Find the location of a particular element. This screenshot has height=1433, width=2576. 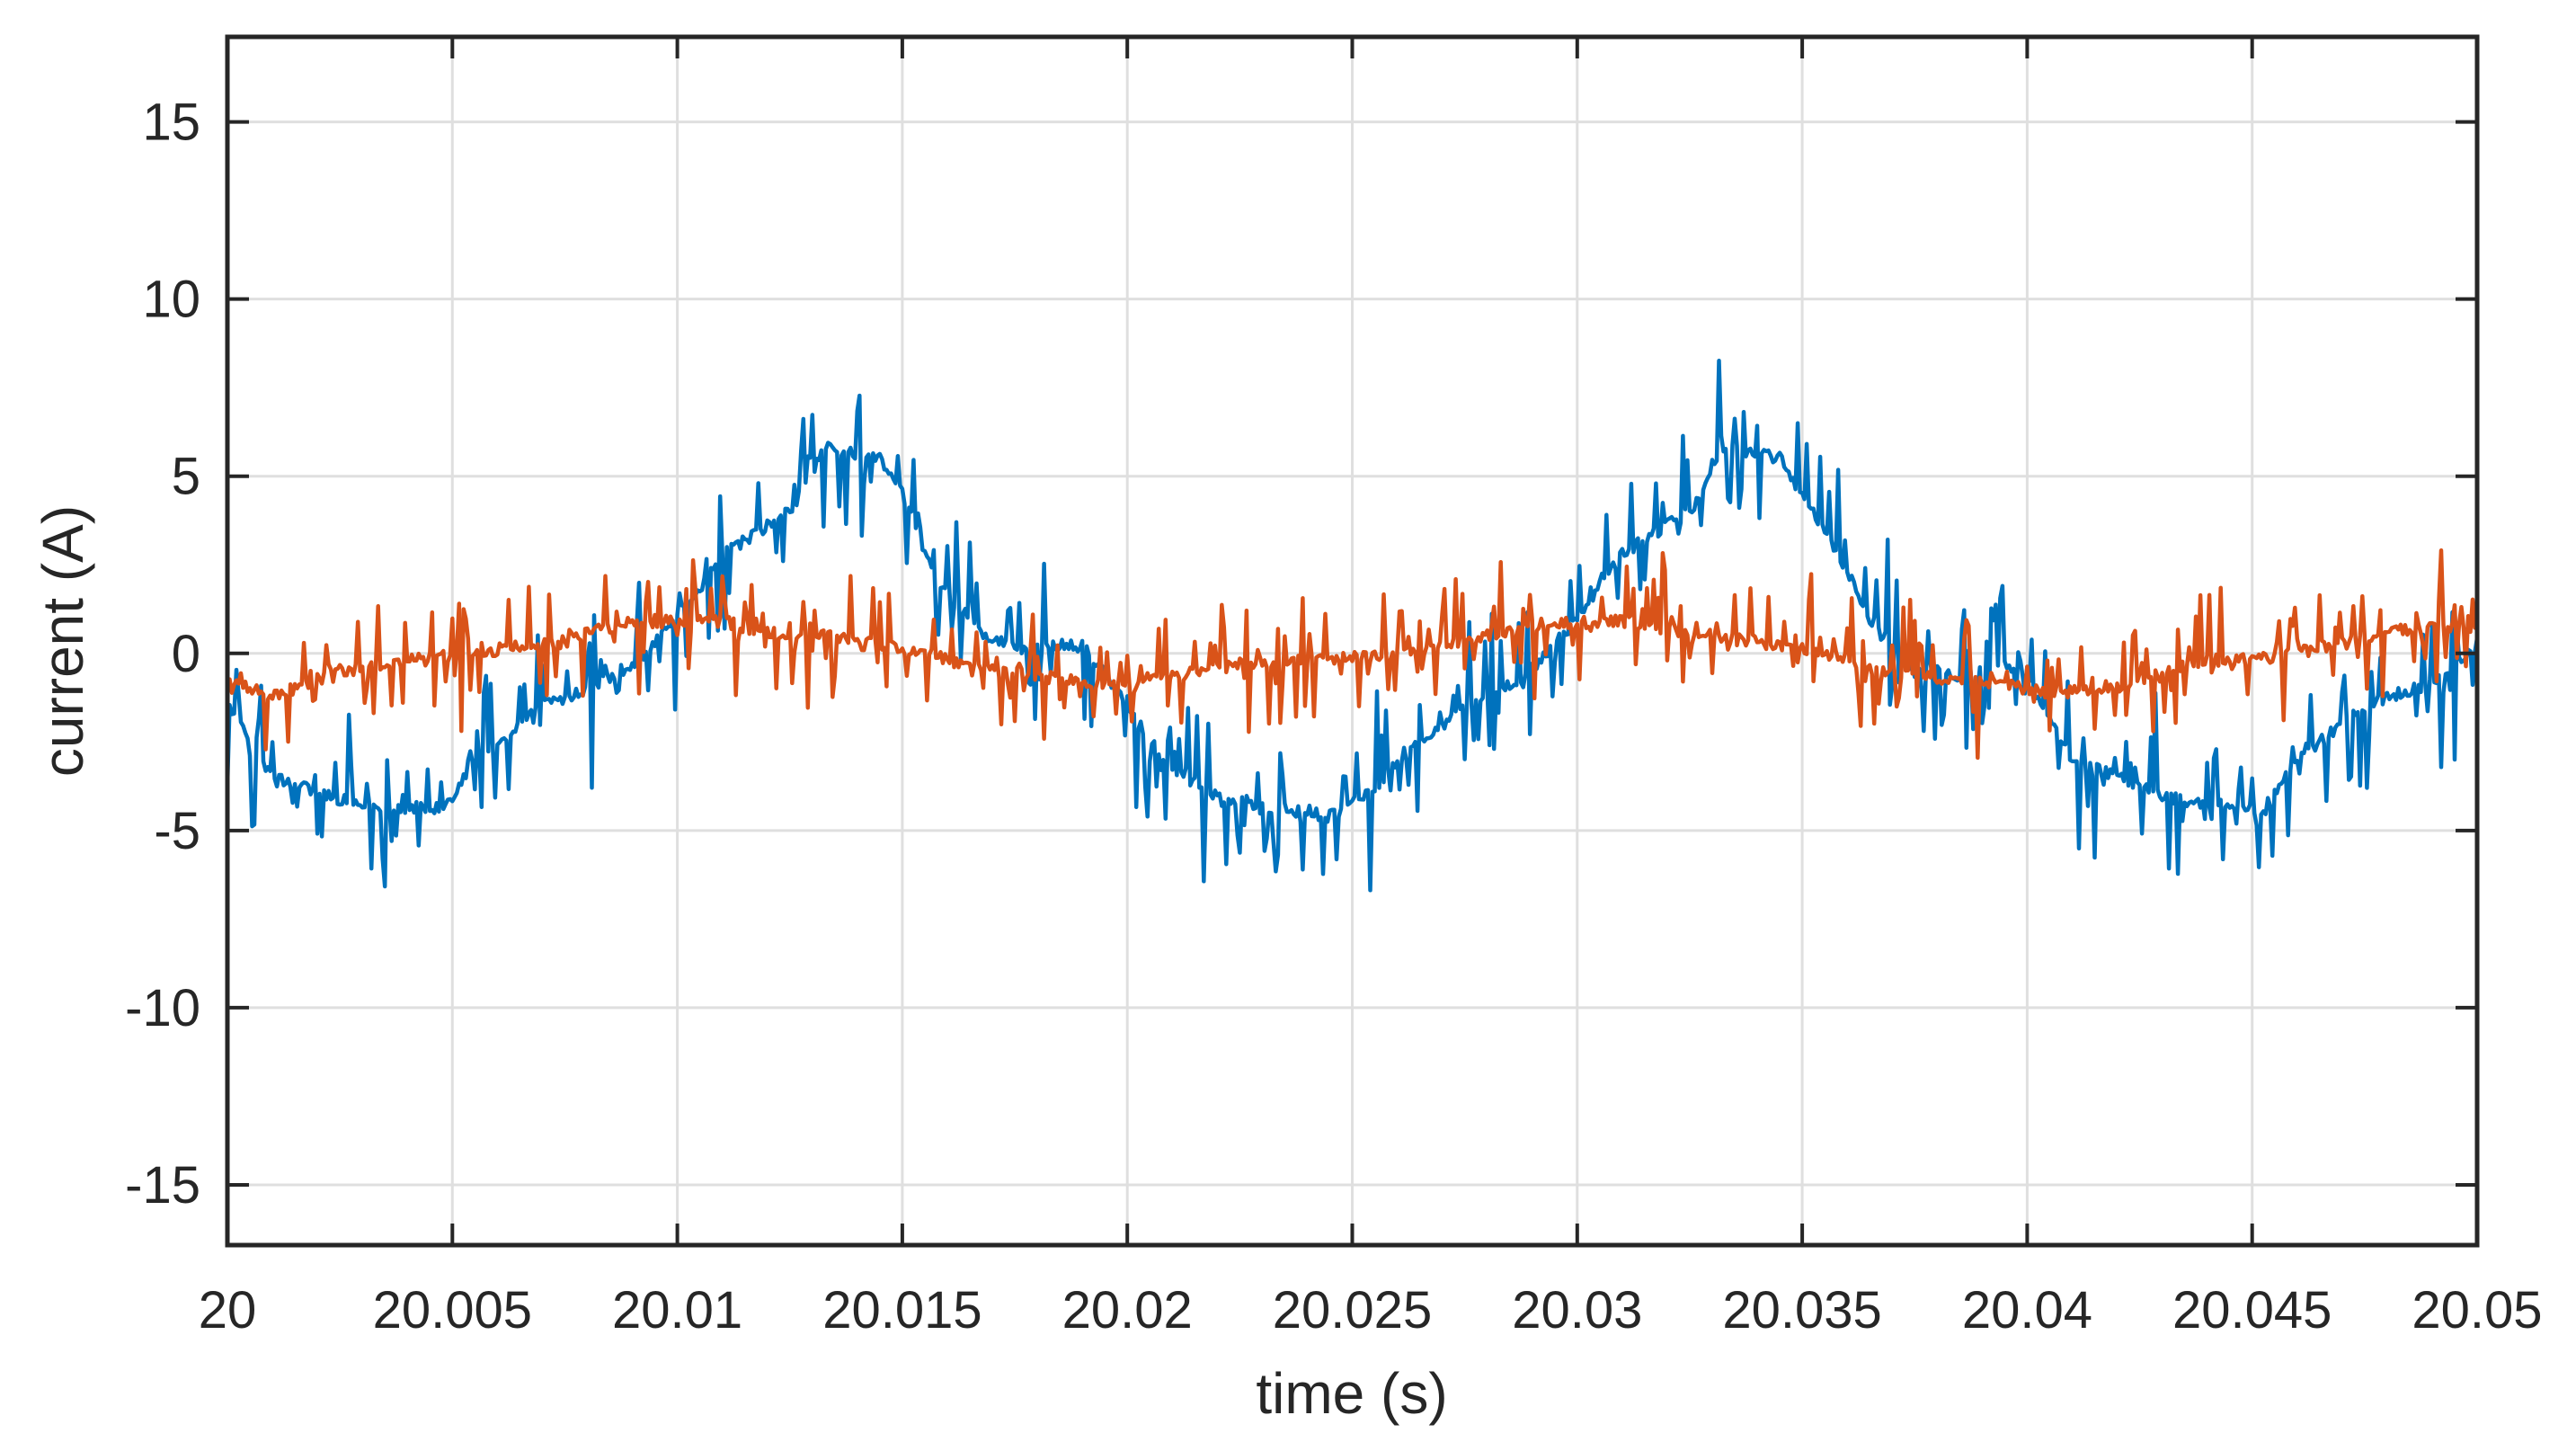

x-tick-label: 20.035 is located at coordinates (1801, 1310).